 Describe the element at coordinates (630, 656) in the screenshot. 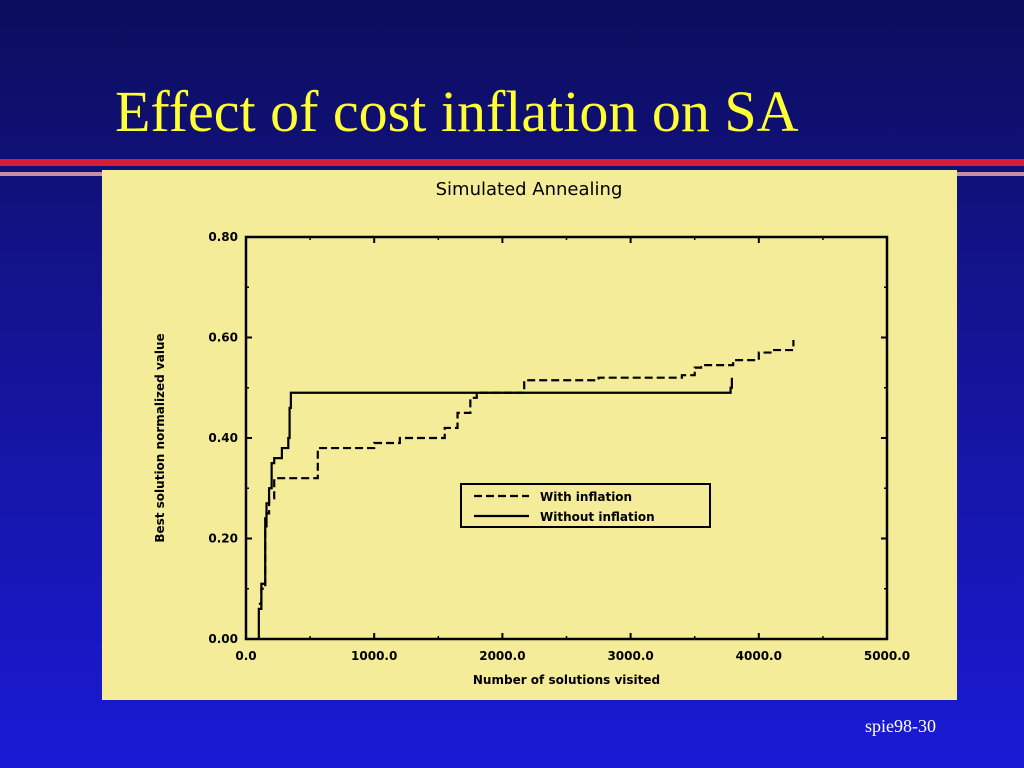

I see `x-tick-label: 3000.0` at that location.